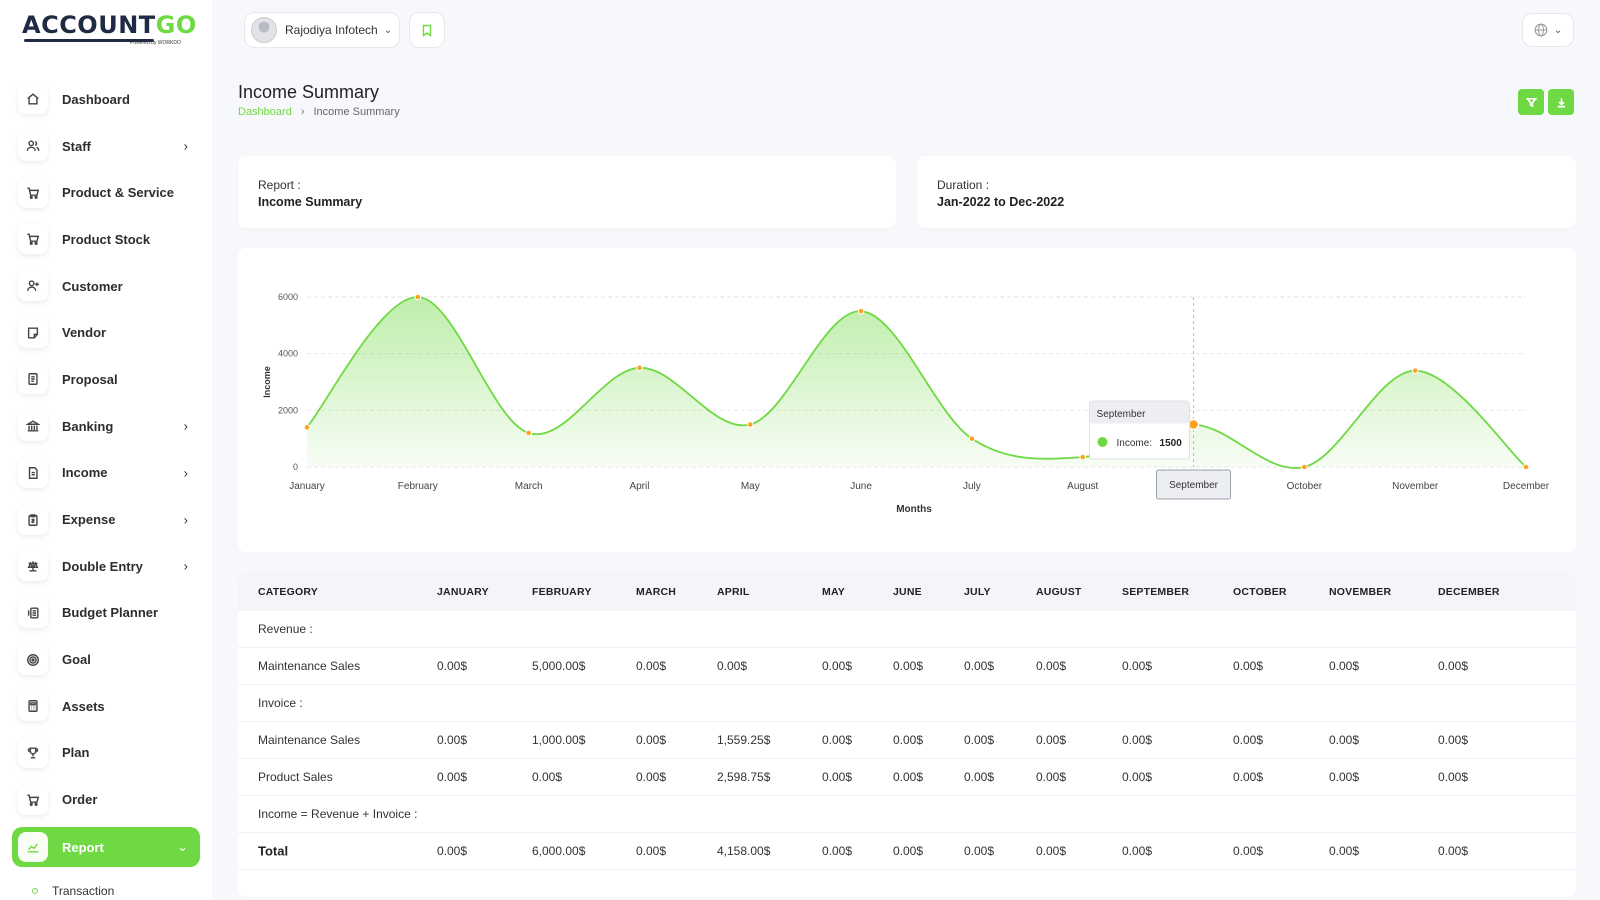  Describe the element at coordinates (106, 192) in the screenshot. I see `sidebar-item-product-service: Product & Service` at that location.